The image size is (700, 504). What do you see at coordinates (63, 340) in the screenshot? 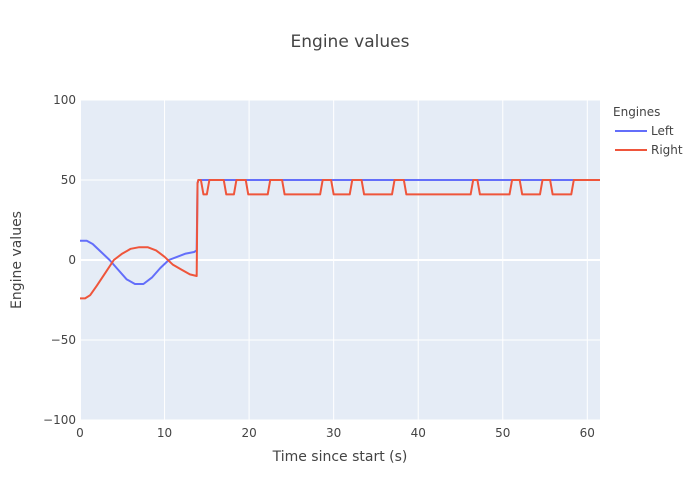
I see `y-tick-label: −50` at bounding box center [63, 340].